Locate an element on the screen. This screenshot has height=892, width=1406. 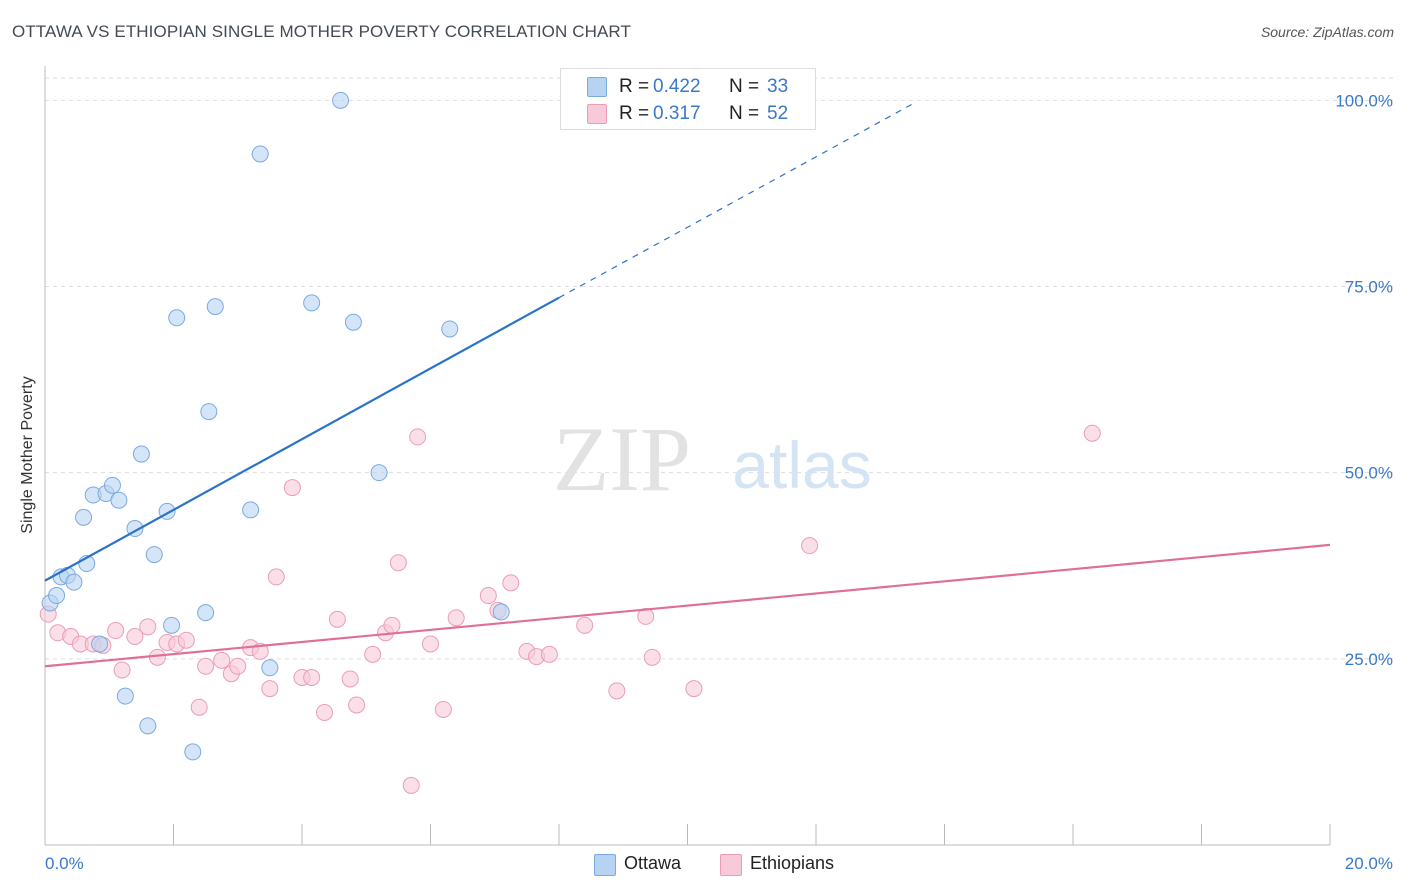
n-value: 52 is located at coordinates (778, 113).